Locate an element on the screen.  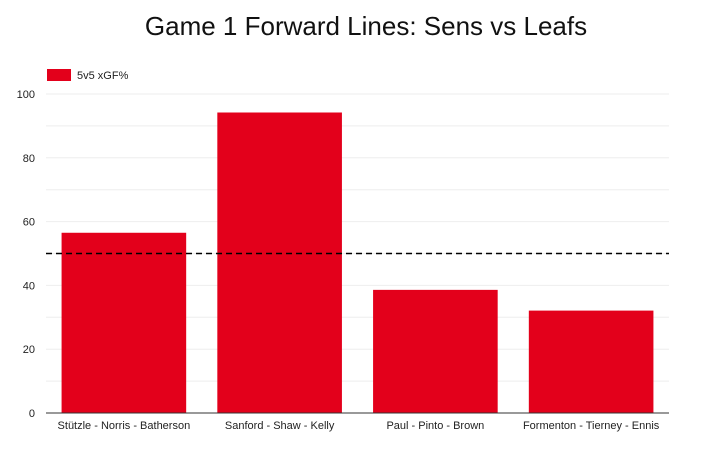
x-tick-label: Paul - Pinto - Brown is located at coordinates (435, 426).